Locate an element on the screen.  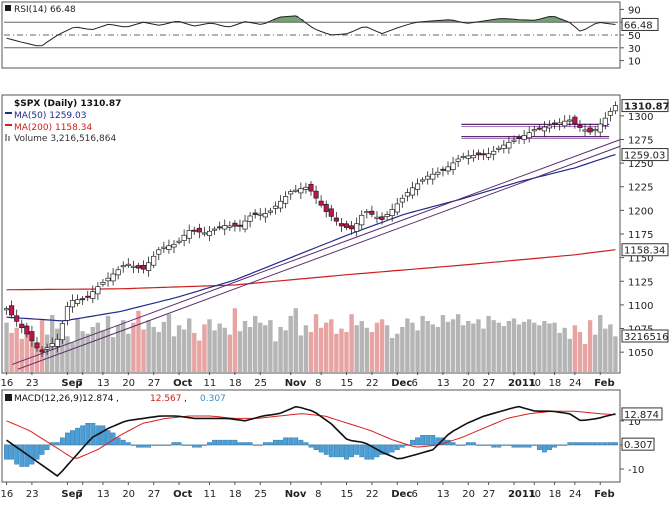
price-tick-label: 1200 is located at coordinates (640, 211).